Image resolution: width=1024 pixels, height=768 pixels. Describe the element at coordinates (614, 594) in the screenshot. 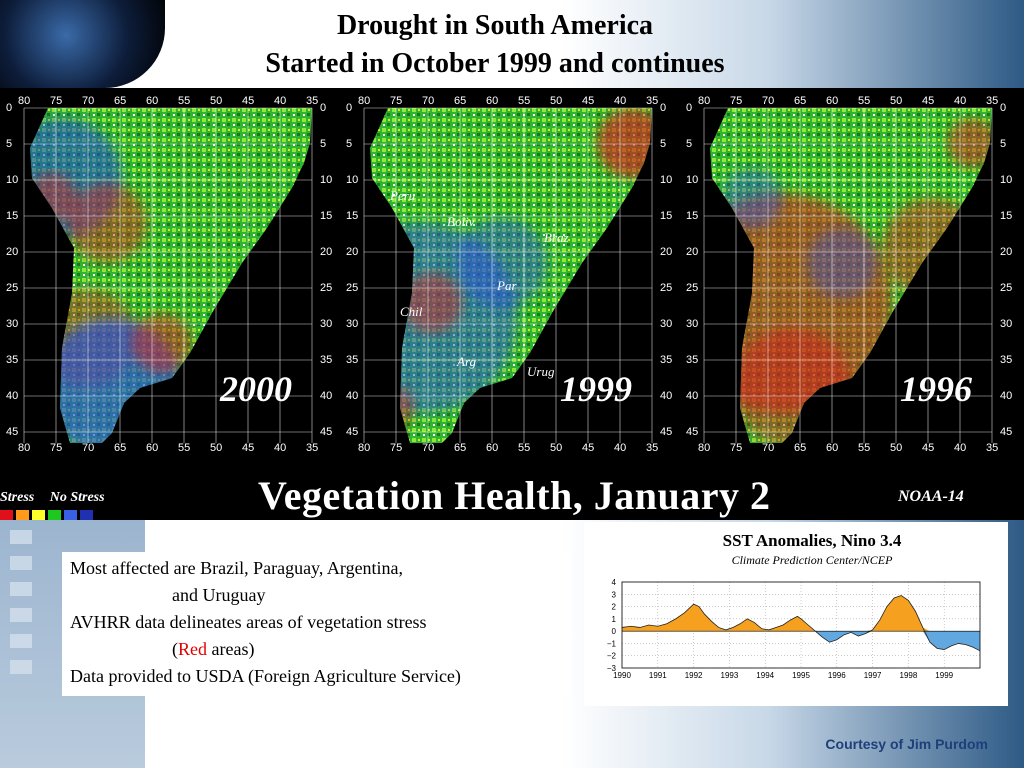

I see `y-tick-label: 3` at that location.